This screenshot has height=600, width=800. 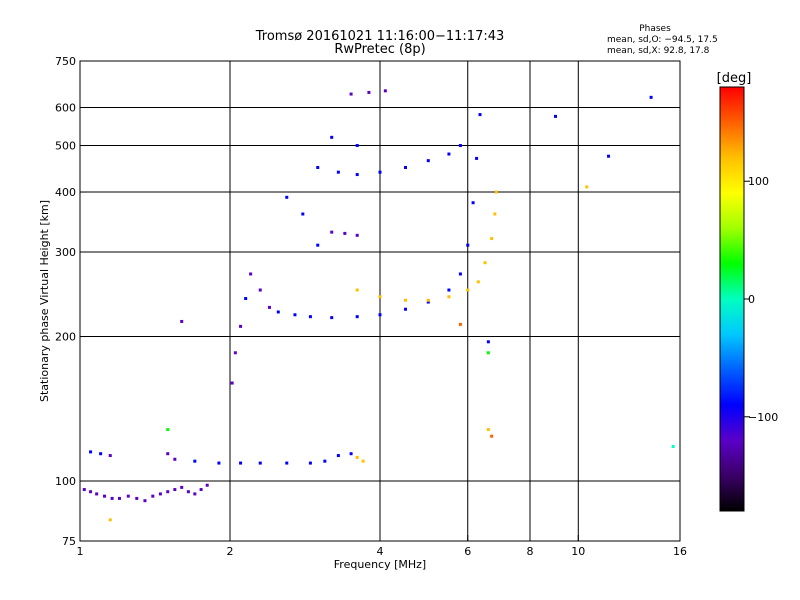 I want to click on x-axis-ticks: 1 2 4 6 8 10 16, so click(x=382, y=546).